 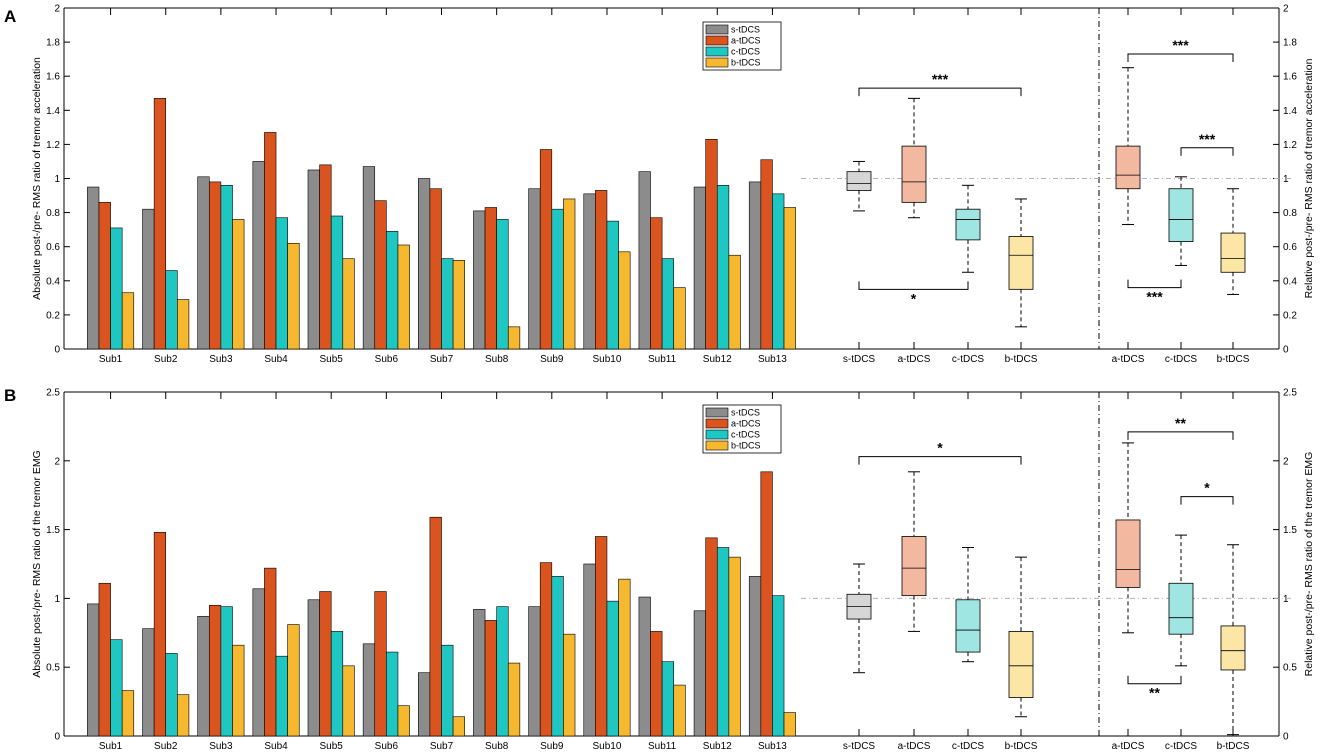 I want to click on y-tick-label-right: 0.8, so click(x=1290, y=213).